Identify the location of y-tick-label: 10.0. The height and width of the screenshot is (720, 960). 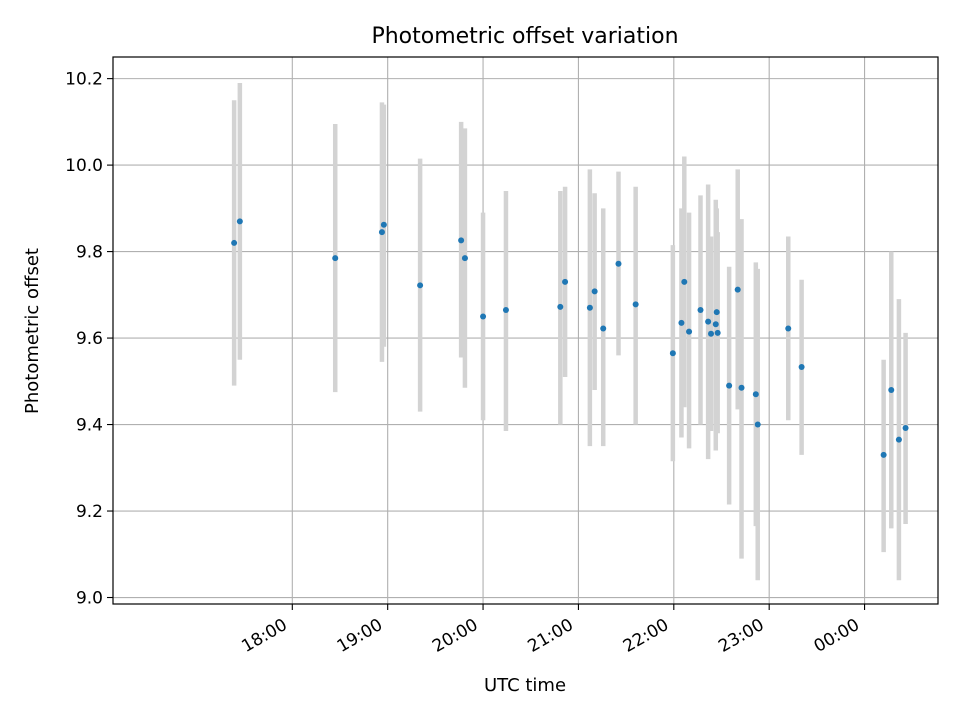
(84, 166).